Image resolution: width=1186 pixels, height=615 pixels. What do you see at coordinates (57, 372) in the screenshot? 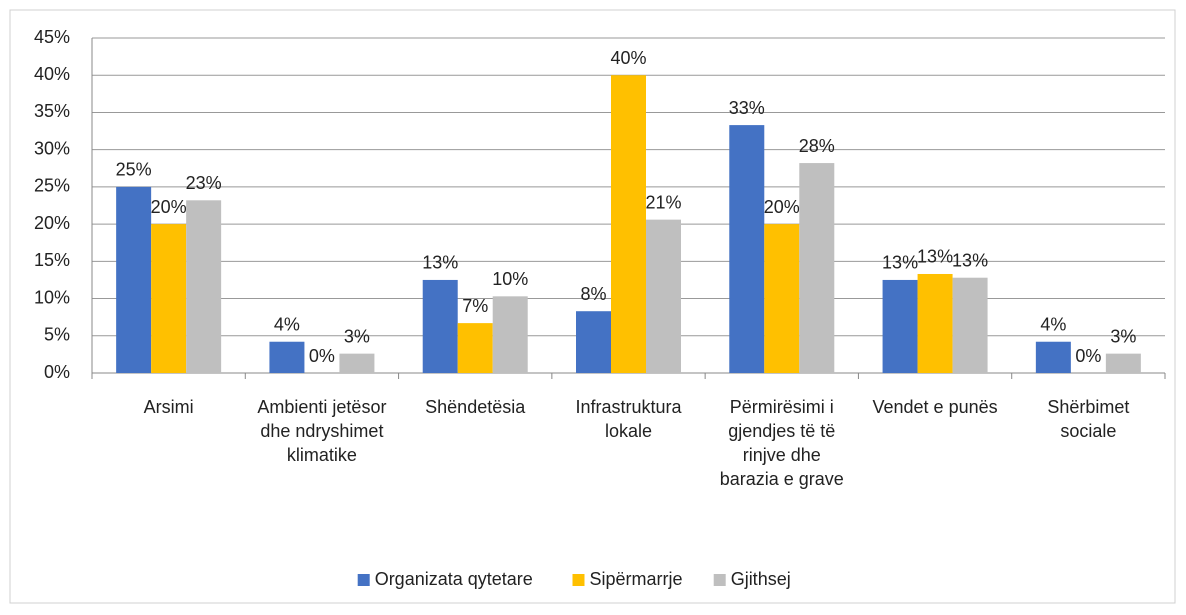
I see `y-tick-label: 0%` at bounding box center [57, 372].